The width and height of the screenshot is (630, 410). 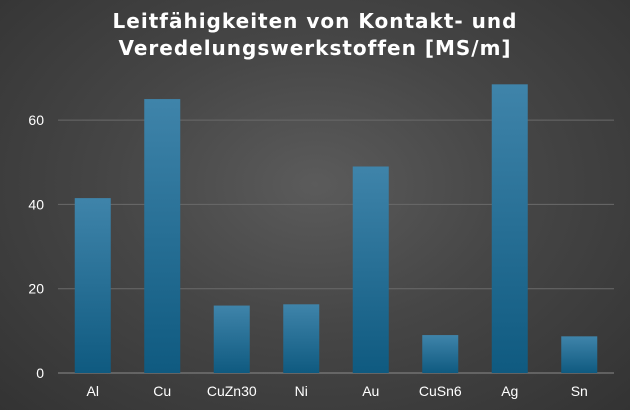 I want to click on y-tick-label: 40, so click(x=36, y=204).